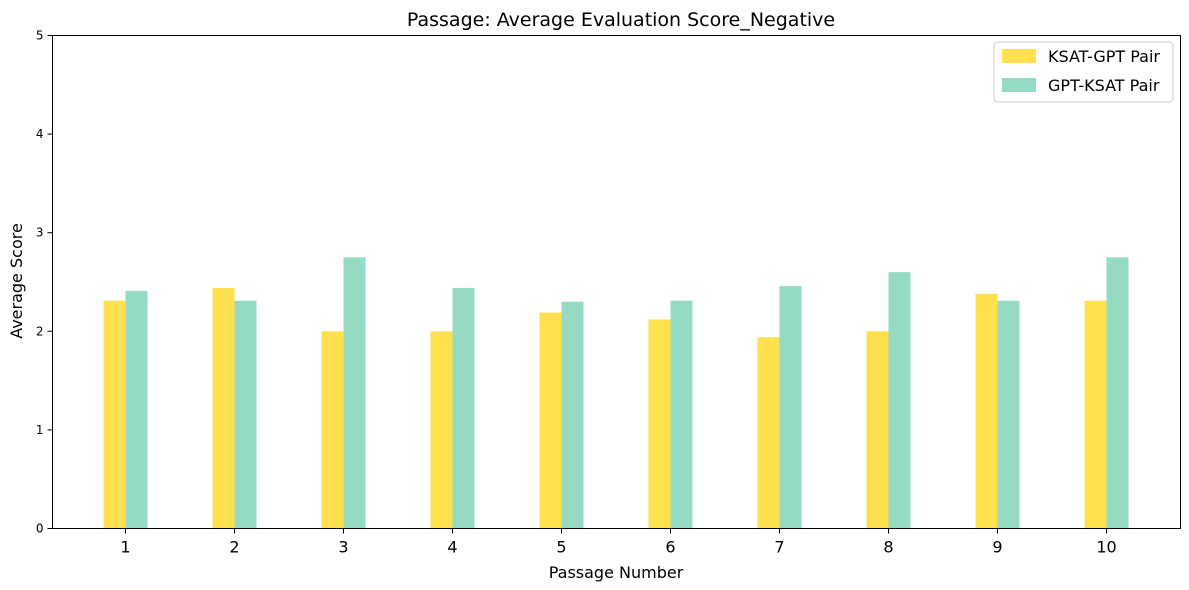 The image size is (1189, 590). I want to click on legend-box, so click(1083, 72).